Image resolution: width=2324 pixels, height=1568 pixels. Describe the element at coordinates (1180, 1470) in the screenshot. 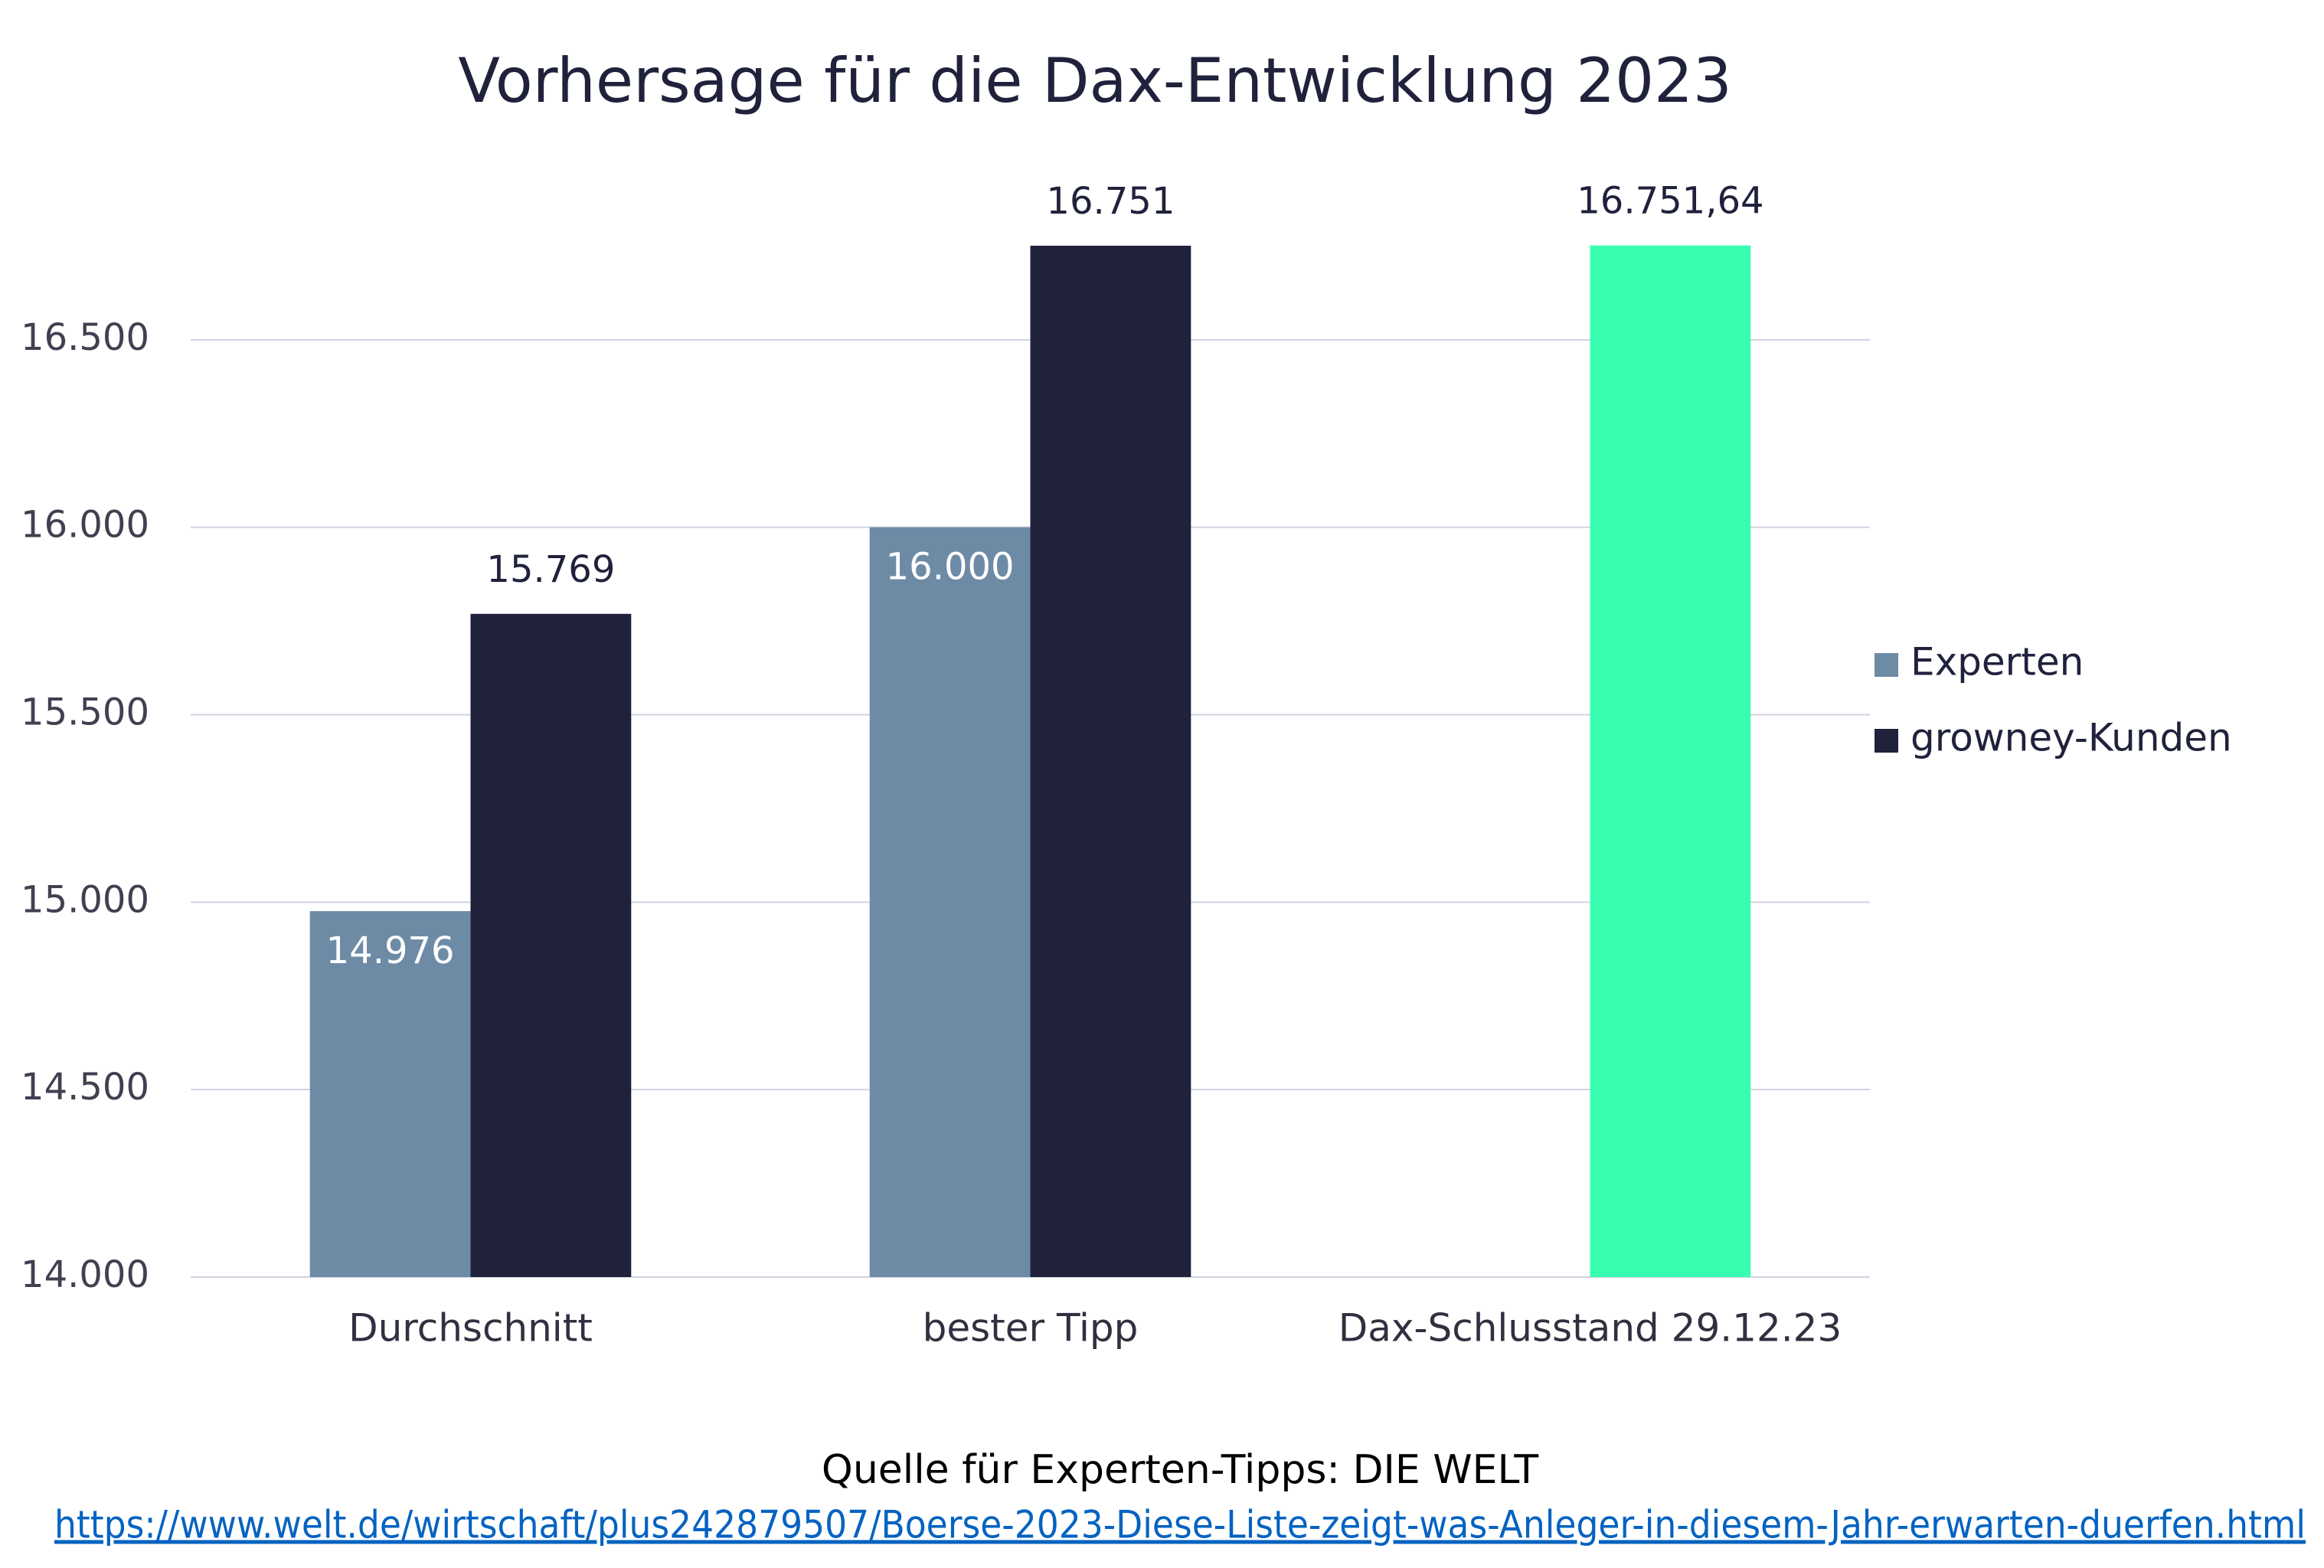

I see `source-note: Quelle für Experten-Tipps: DIE WELT` at that location.